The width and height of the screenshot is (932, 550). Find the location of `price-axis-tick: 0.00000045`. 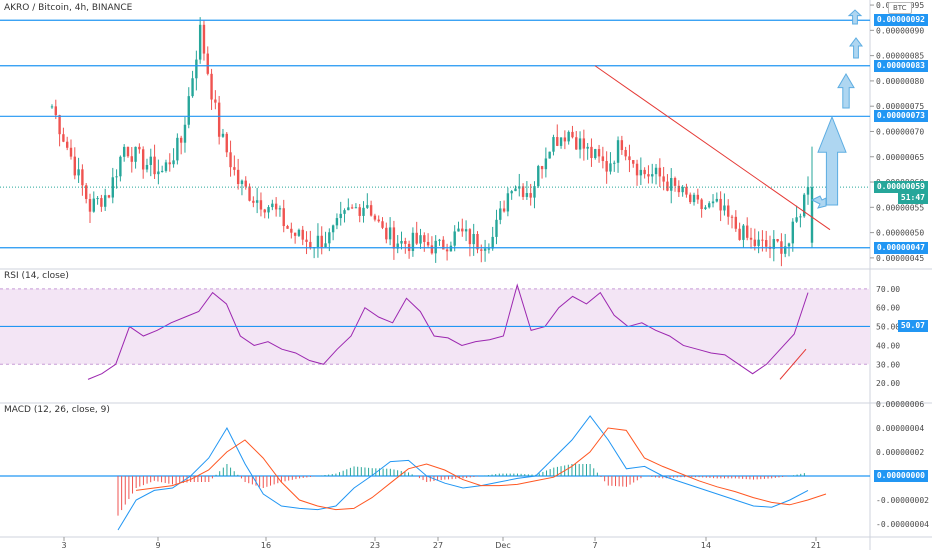

price-axis-tick: 0.00000045 is located at coordinates (900, 258).